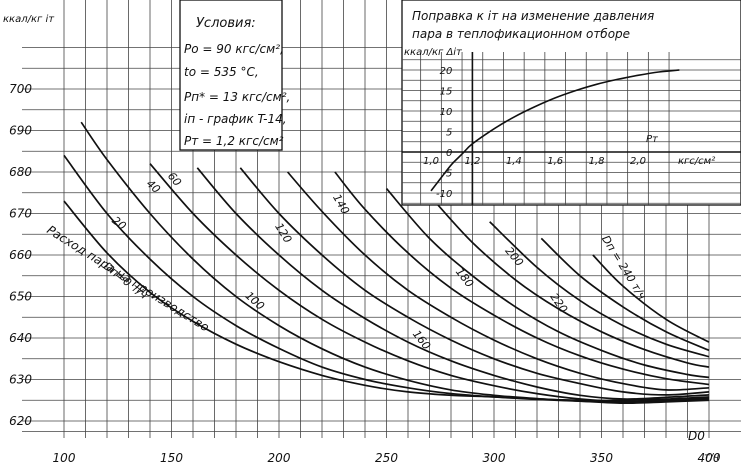 The height and width of the screenshot is (470, 741). I want to click on y-tick-label: 640, so click(20, 338).